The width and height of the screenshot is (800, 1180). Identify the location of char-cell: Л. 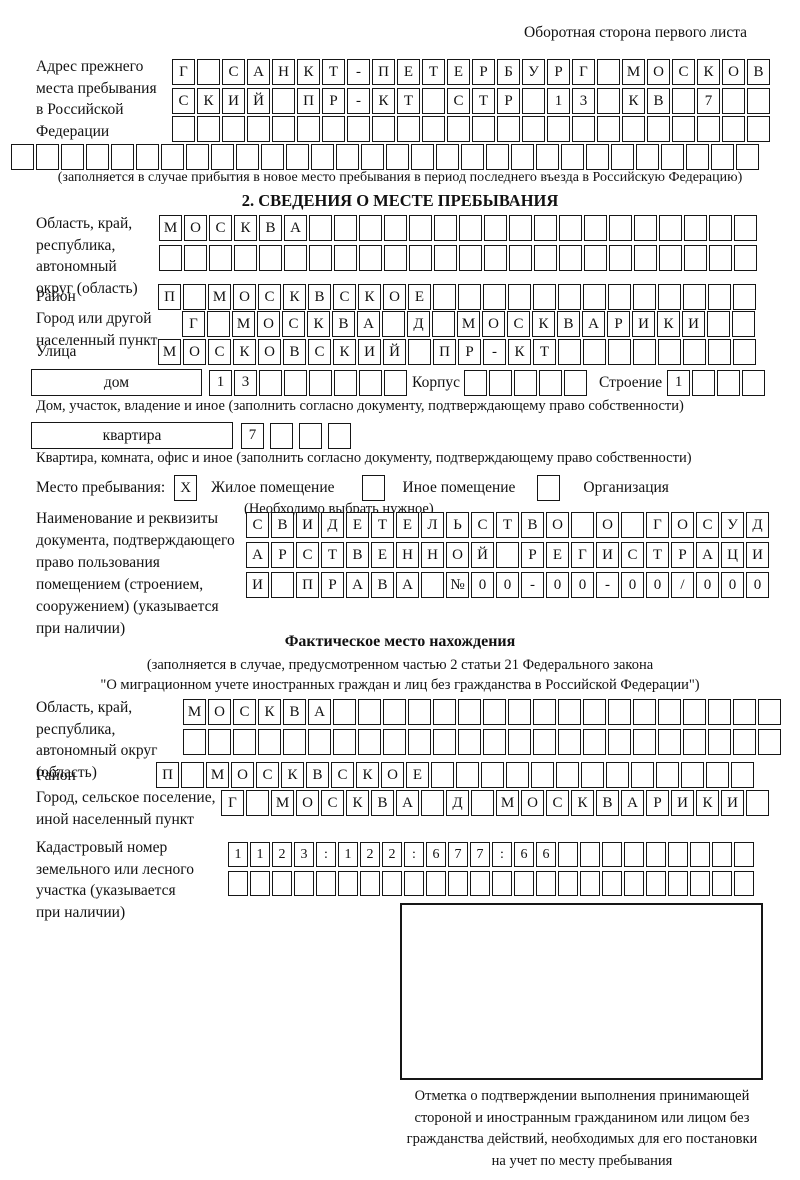
(432, 525).